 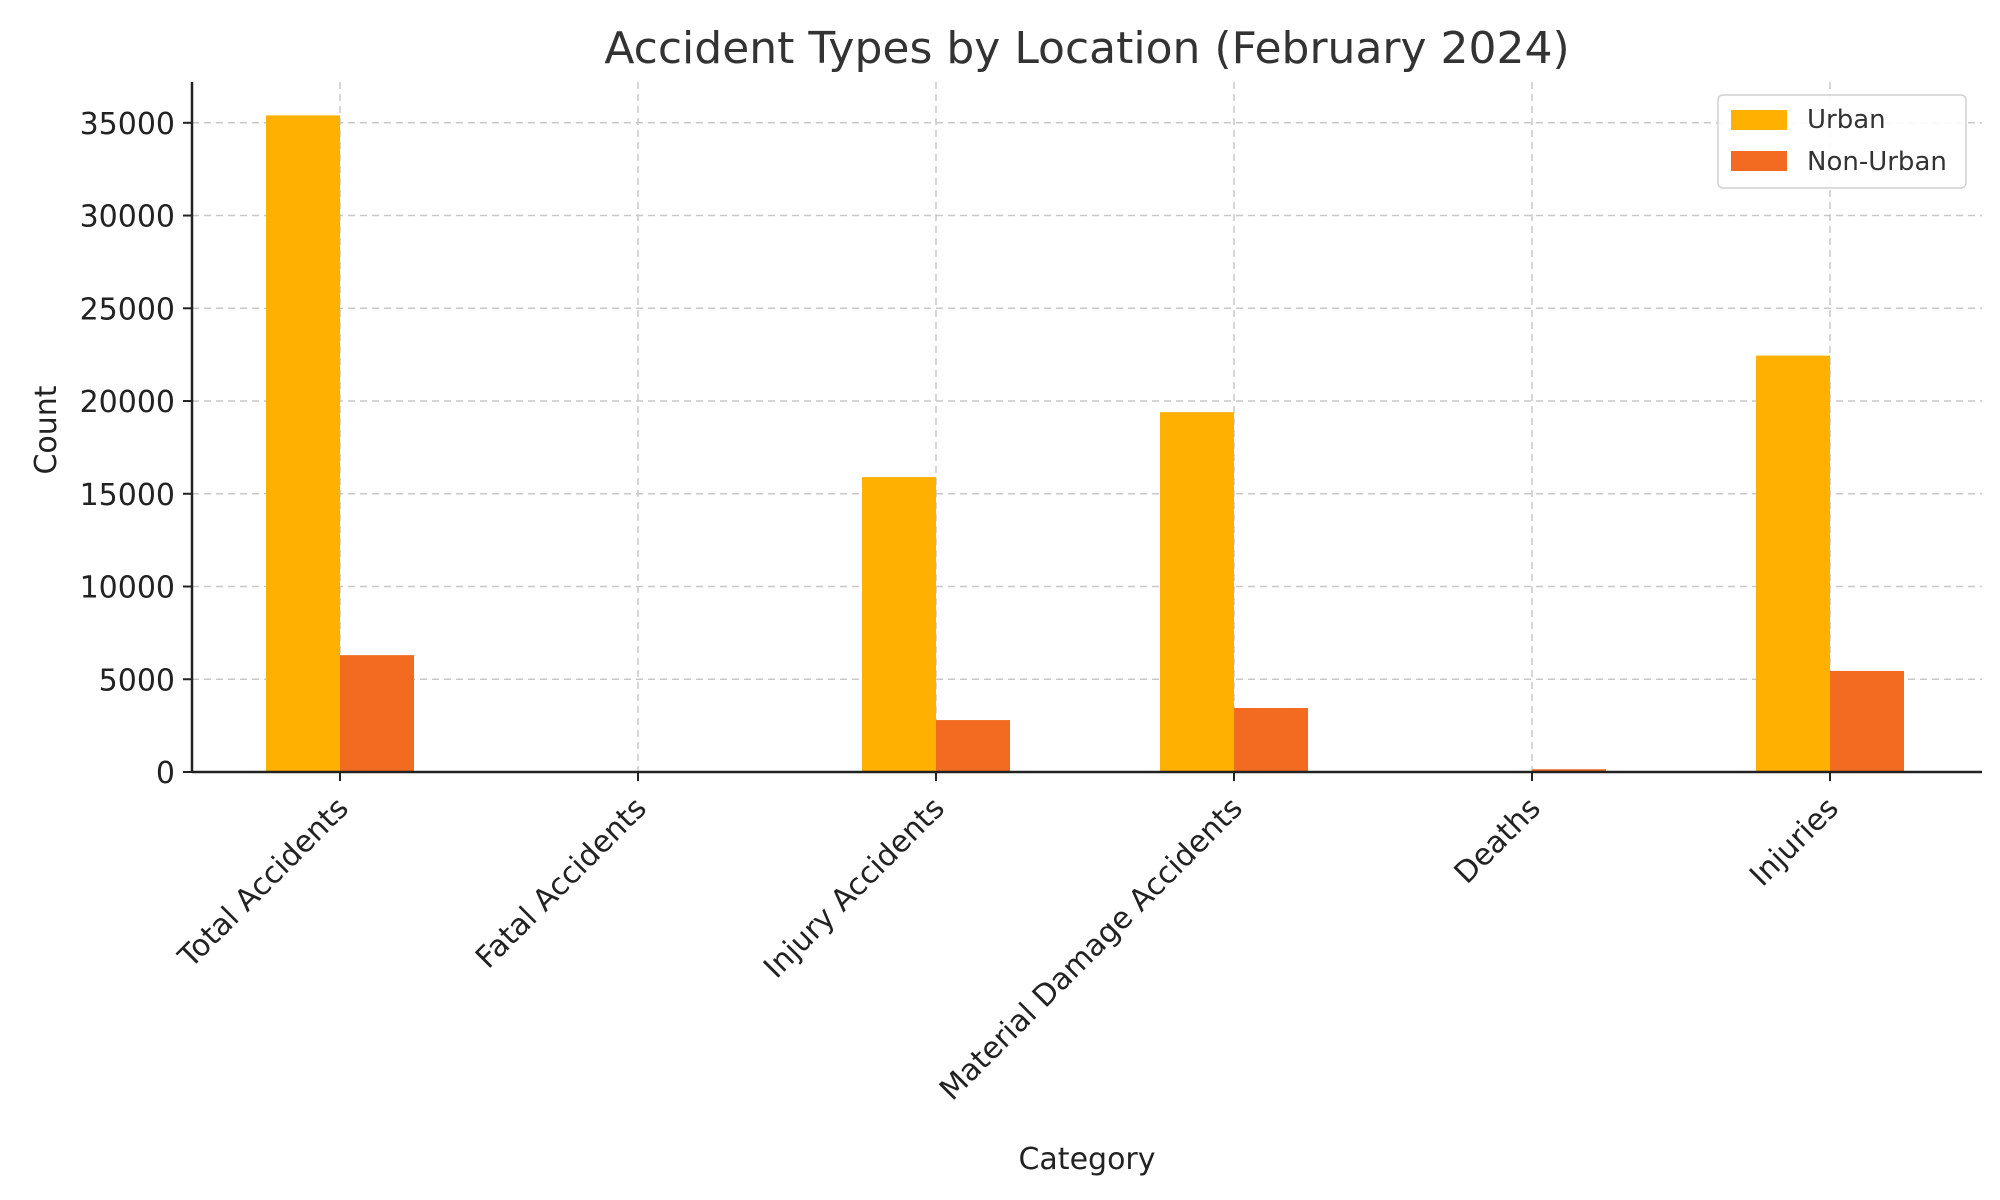 What do you see at coordinates (377, 713) in the screenshot?
I see `bar-non-urban-total-accidents` at bounding box center [377, 713].